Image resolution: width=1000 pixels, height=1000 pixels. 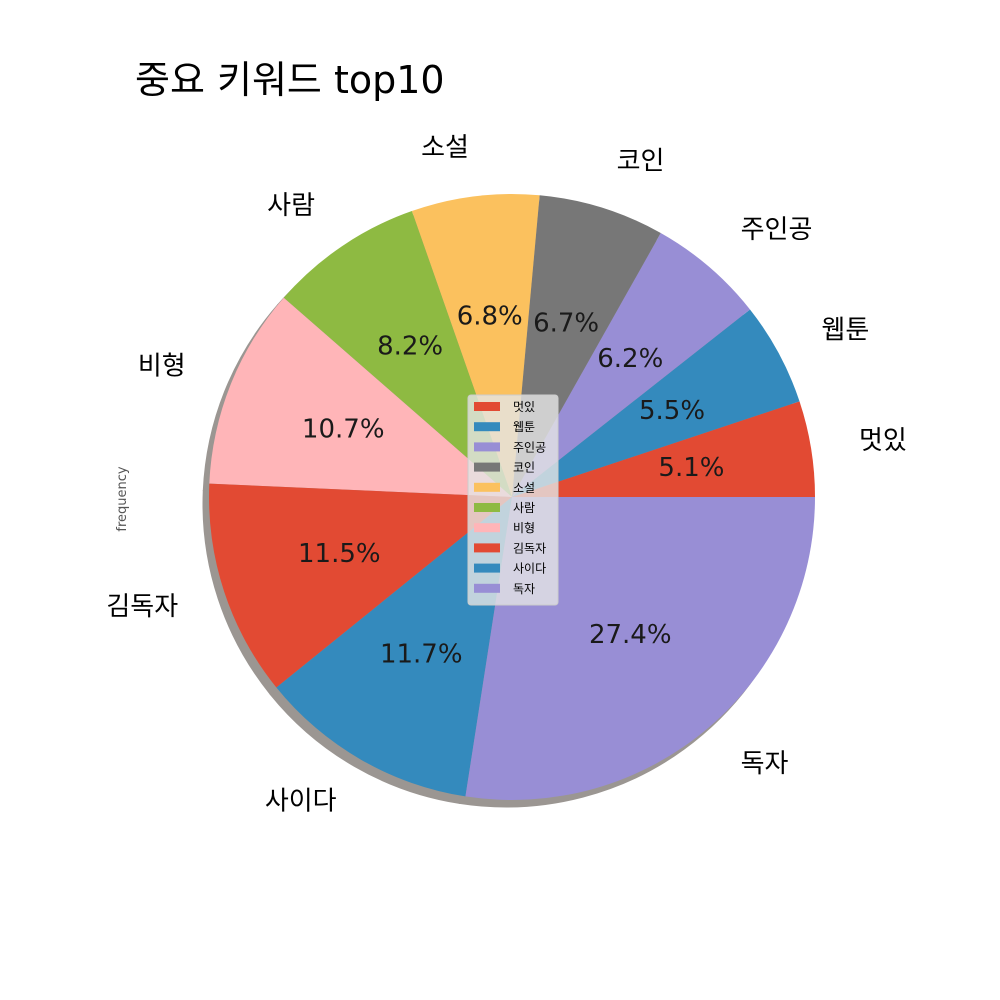 I want to click on slice-1-wedge, so click(x=663, y=449).